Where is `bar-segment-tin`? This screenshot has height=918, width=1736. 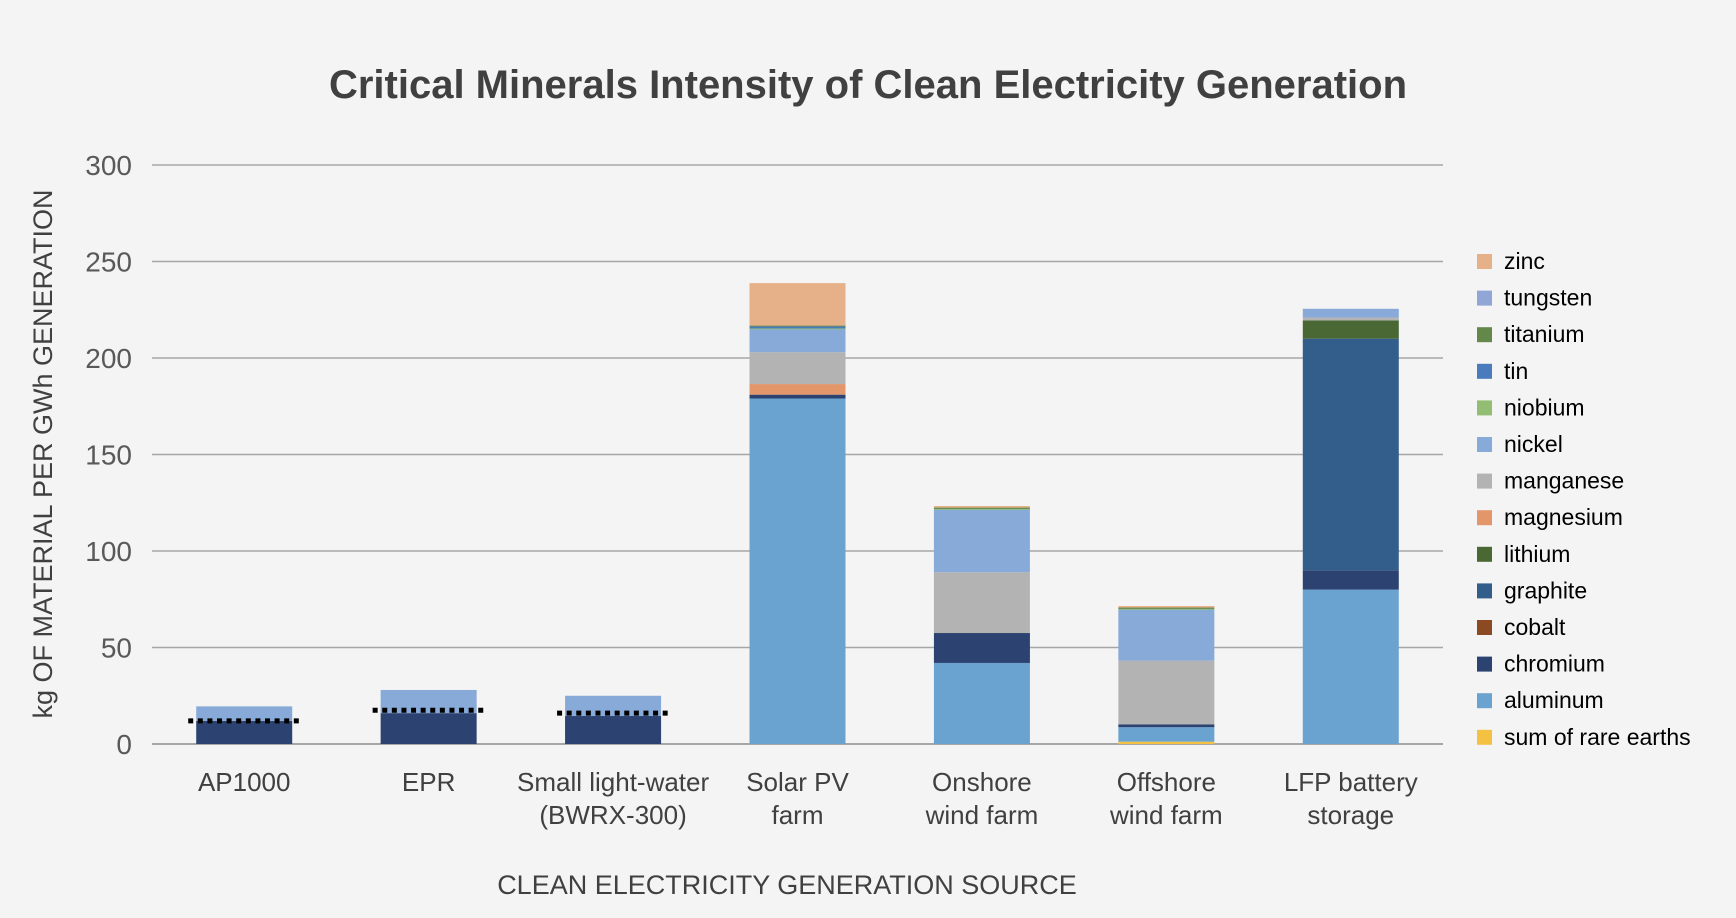
bar-segment-tin is located at coordinates (797, 327).